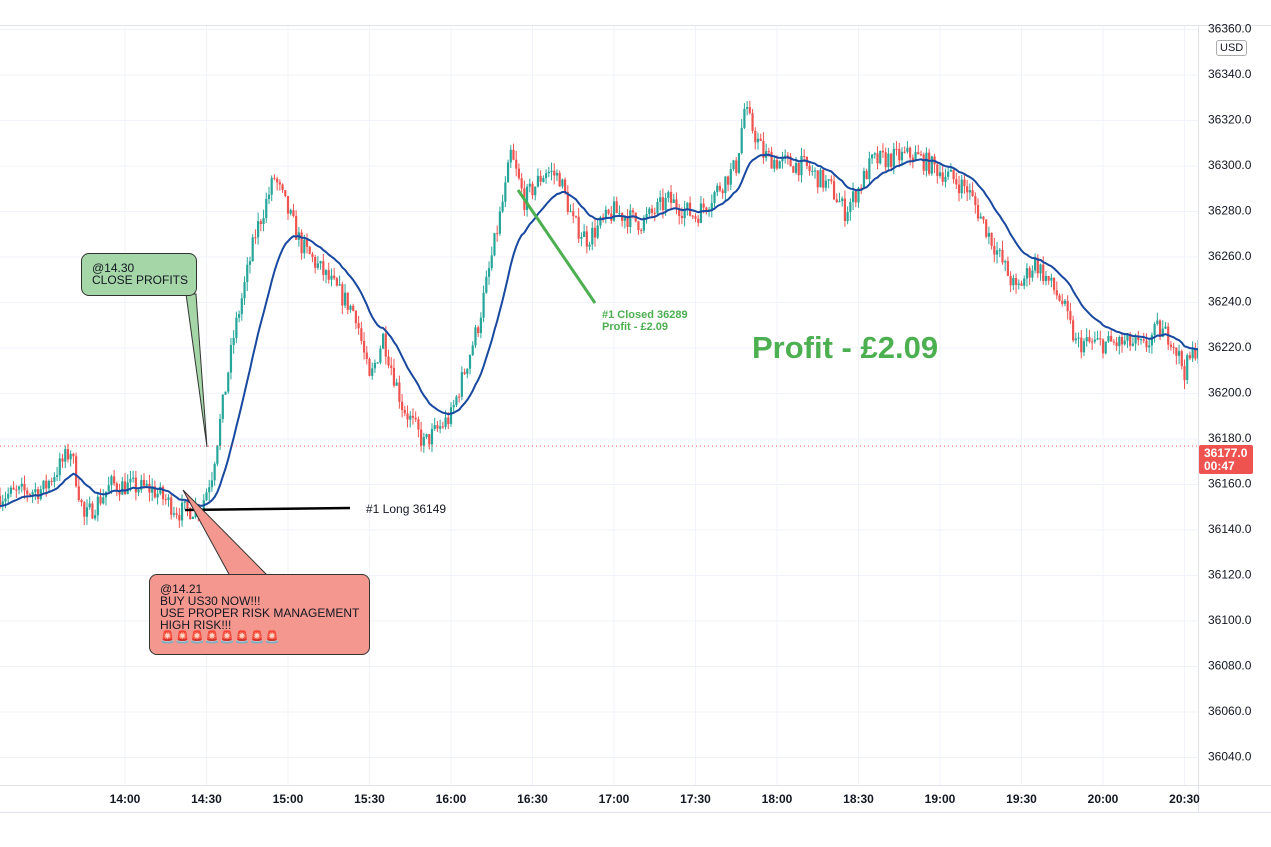  What do you see at coordinates (556, 246) in the screenshot?
I see `trade-close-line` at bounding box center [556, 246].